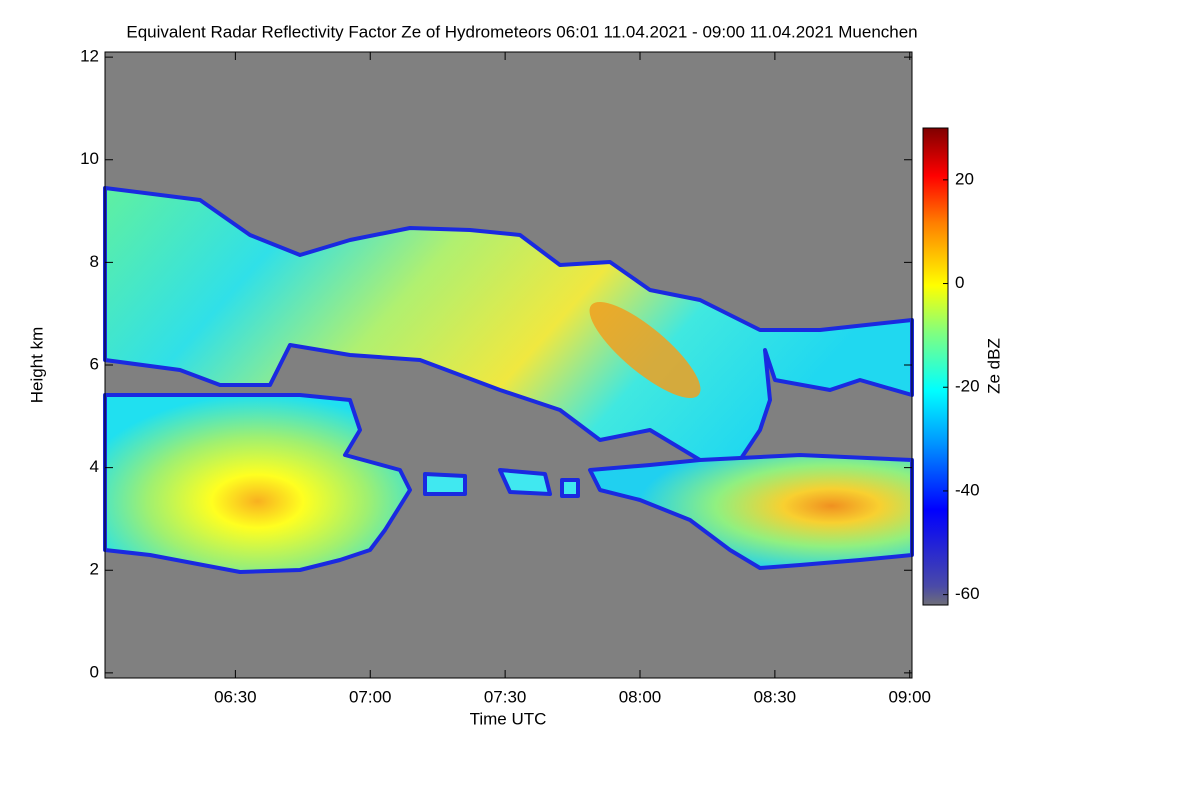  What do you see at coordinates (959, 282) in the screenshot?
I see `colorbar-tick-label: 0` at bounding box center [959, 282].